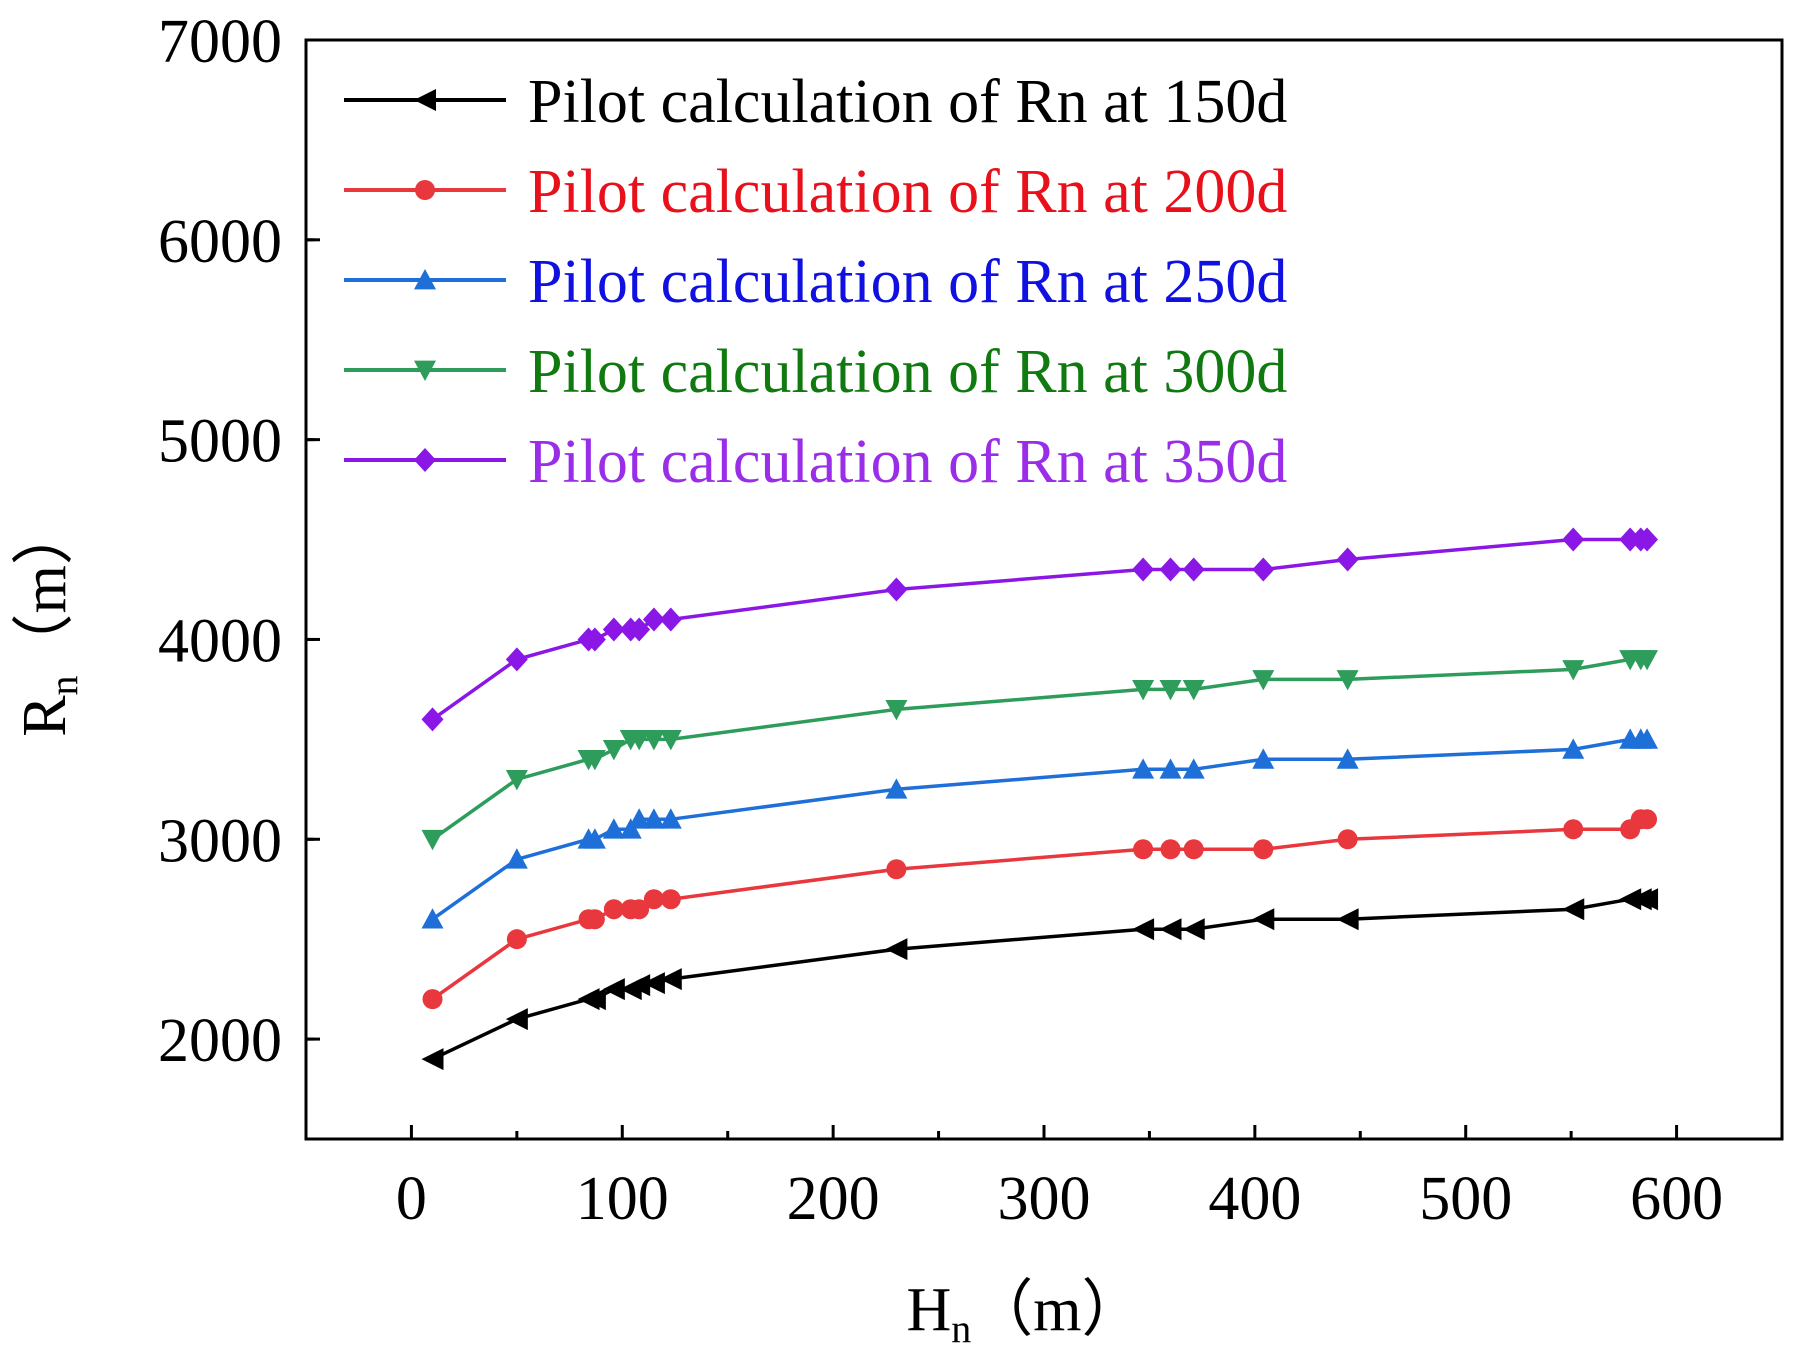 This screenshot has width=1796, height=1364. What do you see at coordinates (622, 1199) in the screenshot?
I see `x-tick-label: 100` at bounding box center [622, 1199].